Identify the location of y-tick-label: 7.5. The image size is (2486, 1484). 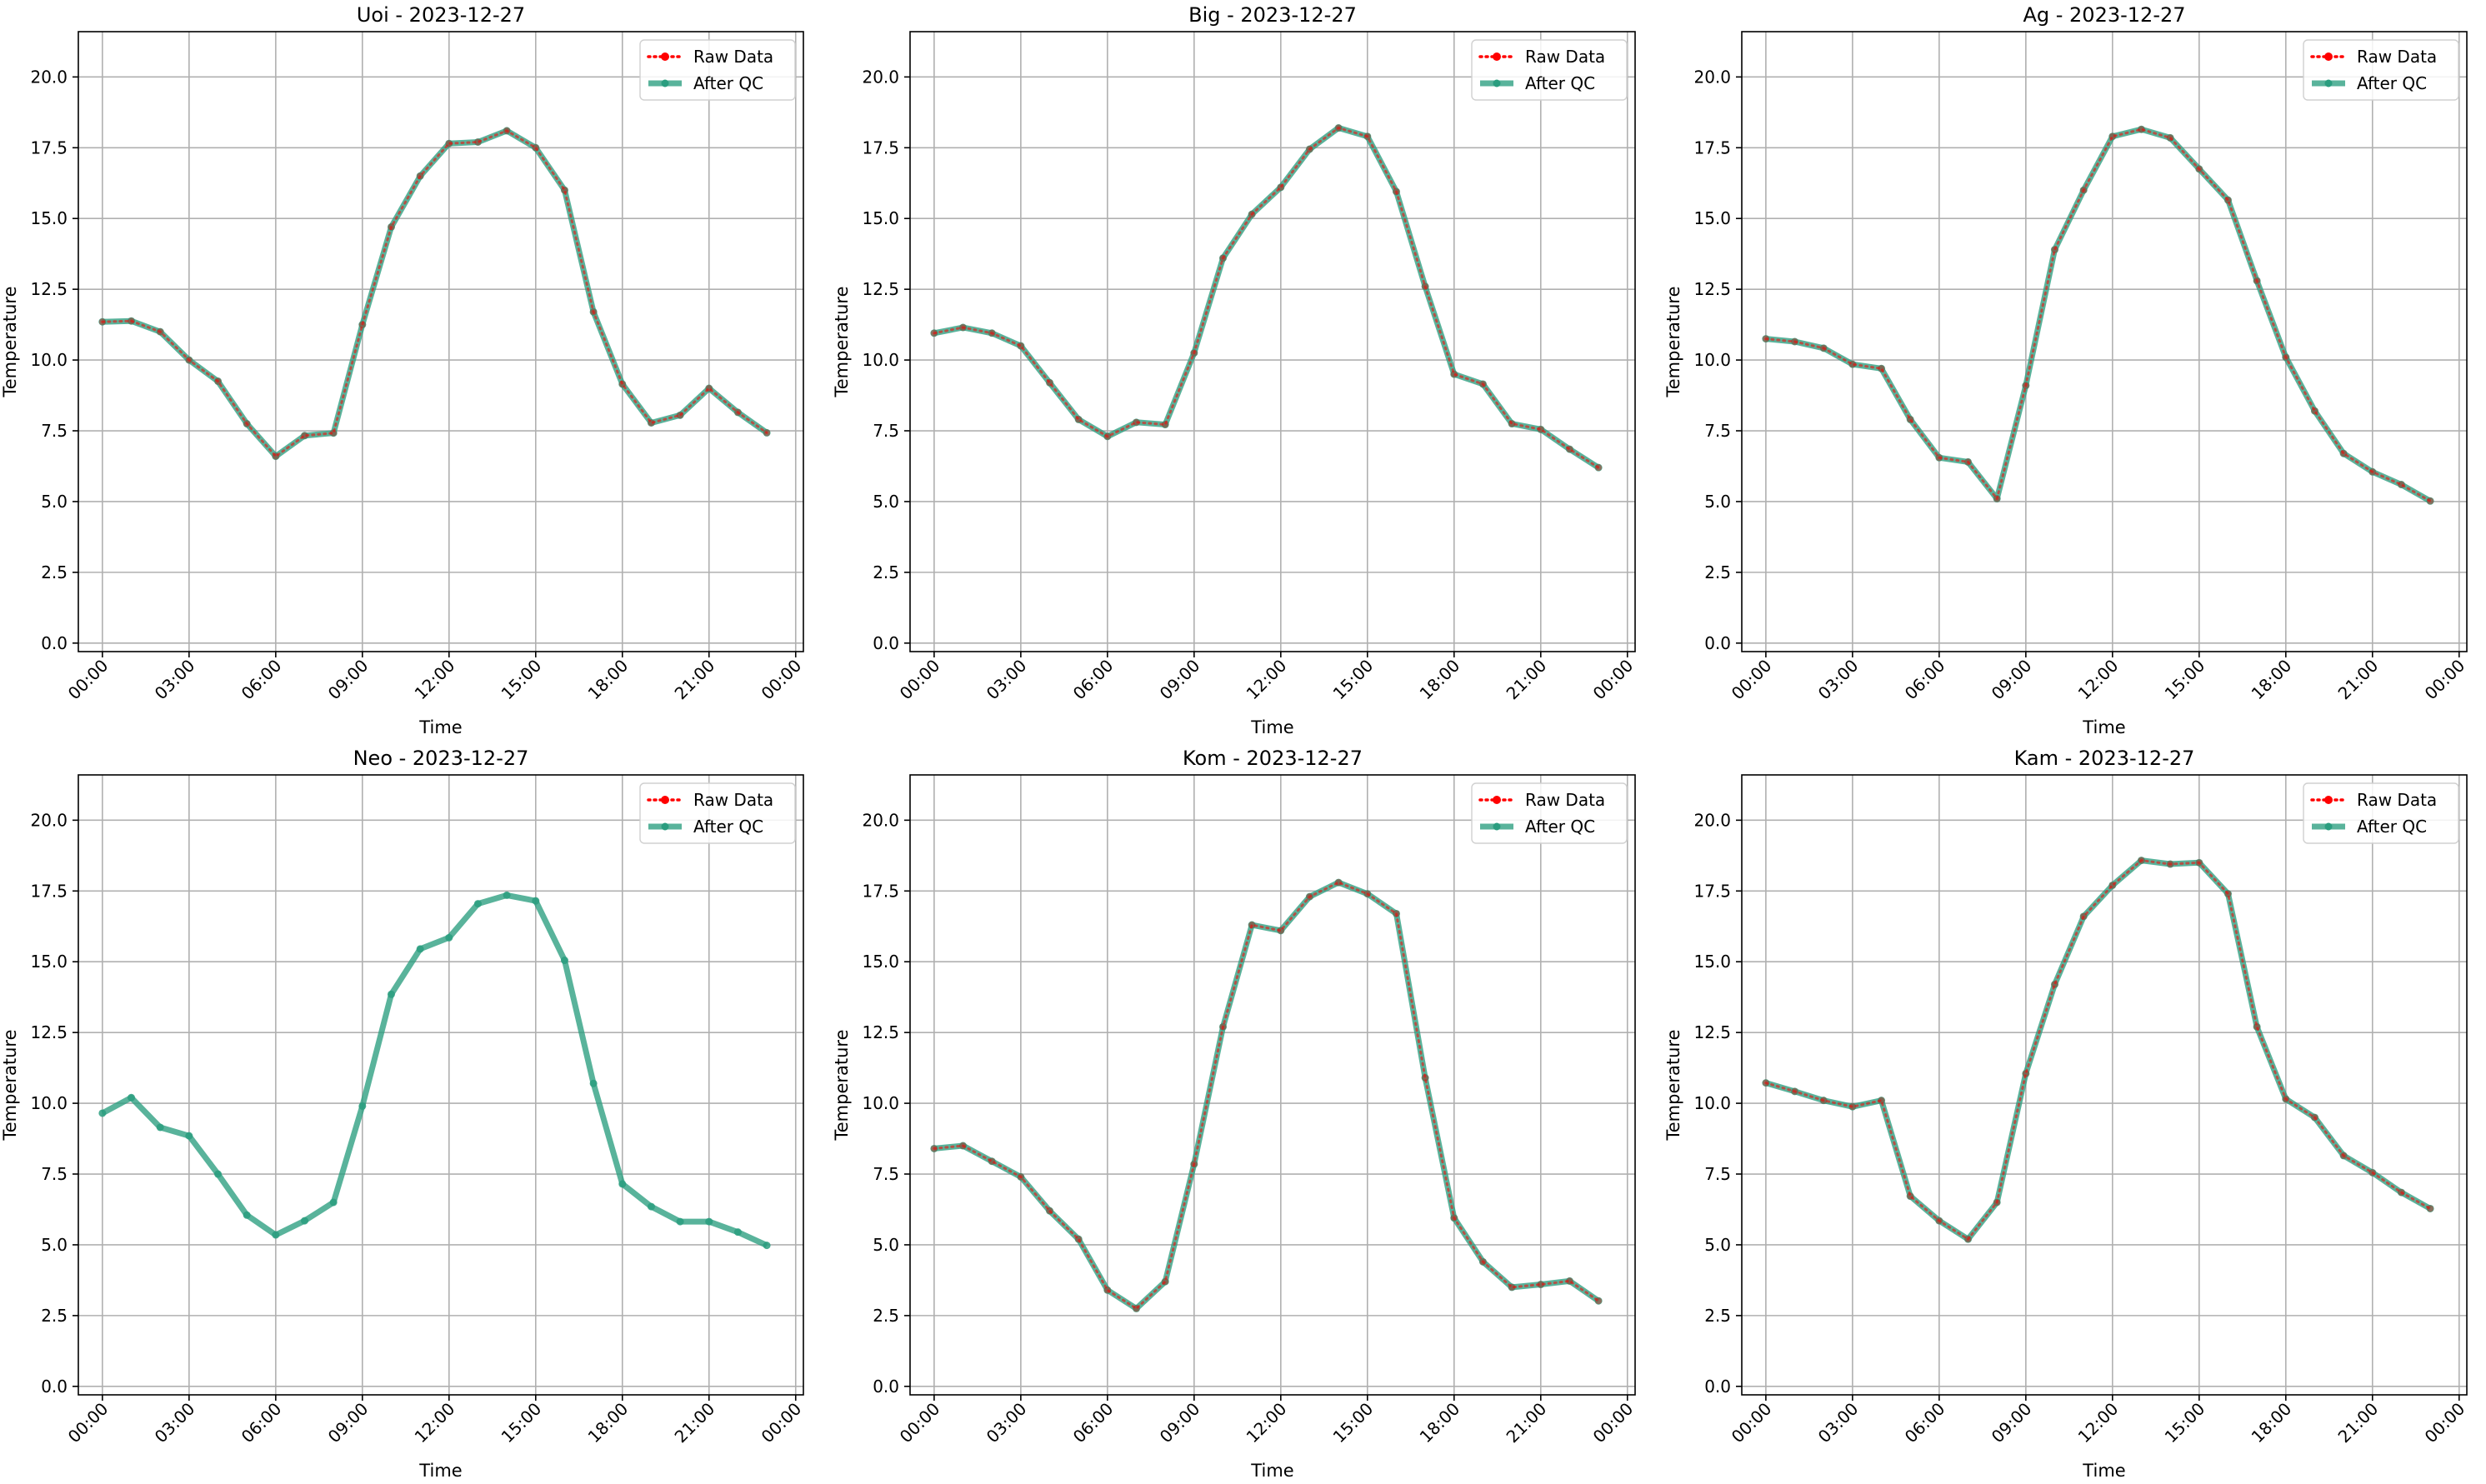
(886, 1174).